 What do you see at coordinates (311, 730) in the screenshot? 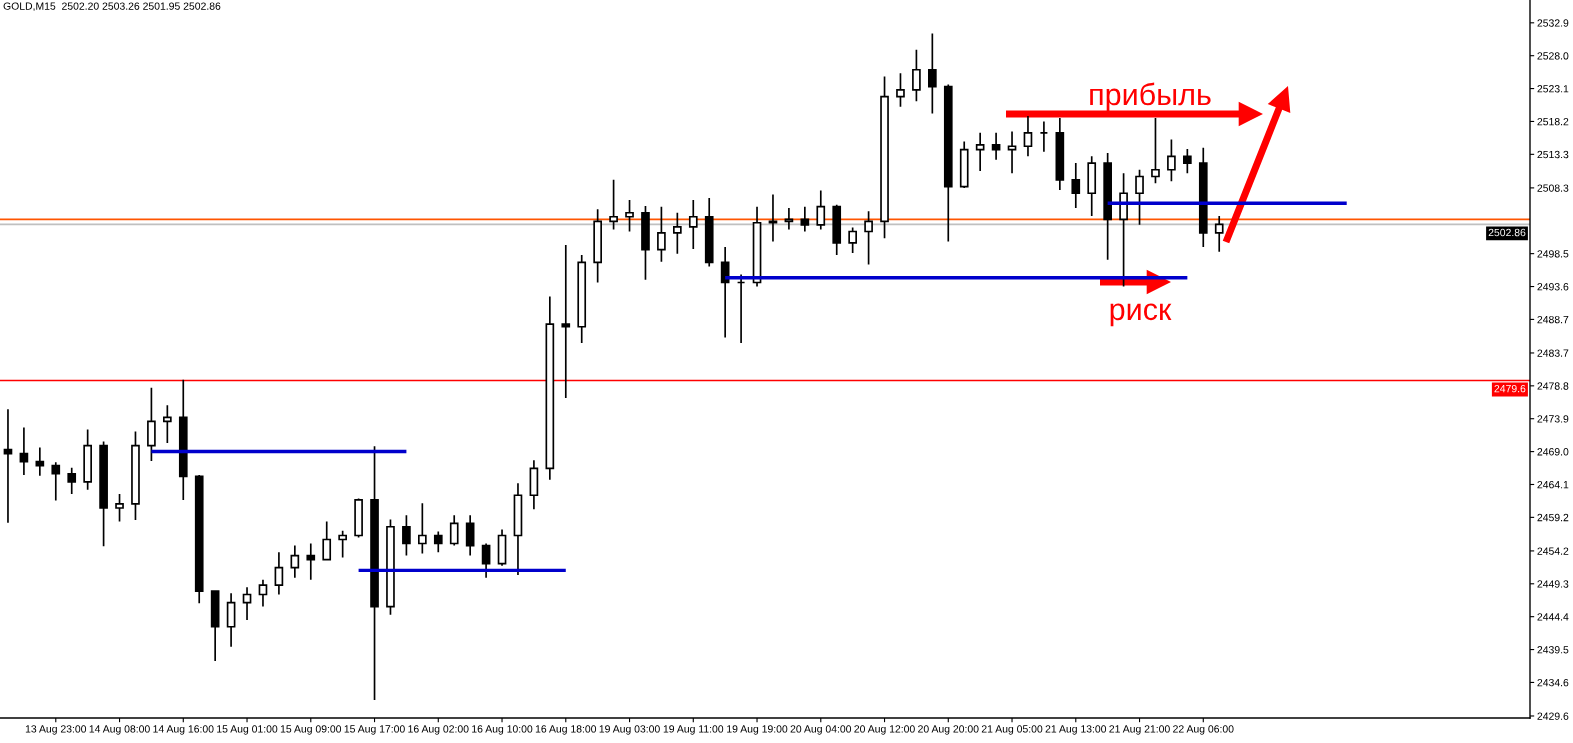
I see `x-tick-label: 15 Aug 09:00` at bounding box center [311, 730].